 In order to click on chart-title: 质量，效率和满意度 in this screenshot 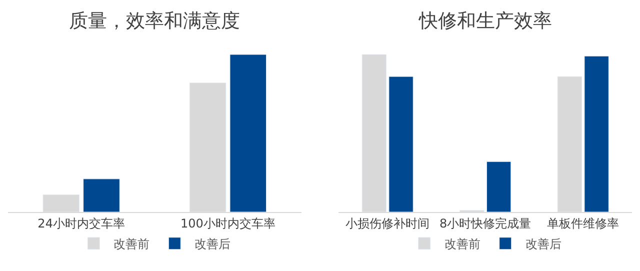, I will do `click(154, 21)`.